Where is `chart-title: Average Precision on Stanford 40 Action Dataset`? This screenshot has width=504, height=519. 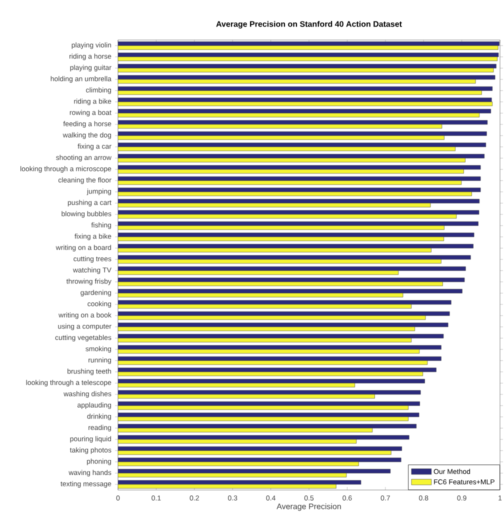
chart-title: Average Precision on Stanford 40 Action Dataset is located at coordinates (309, 24).